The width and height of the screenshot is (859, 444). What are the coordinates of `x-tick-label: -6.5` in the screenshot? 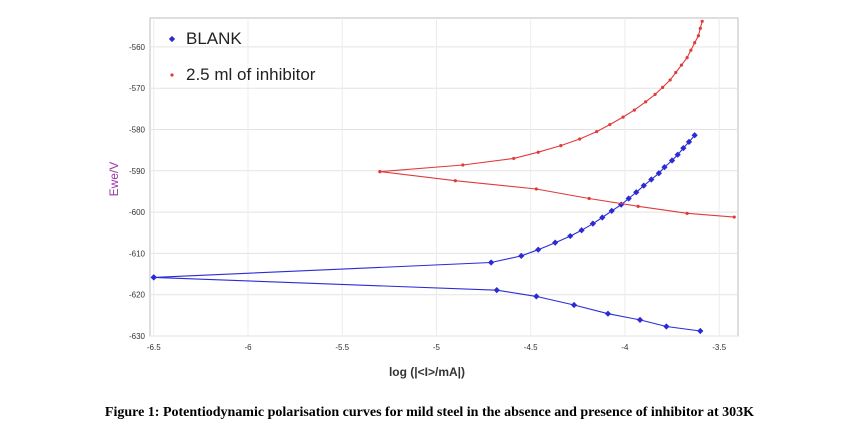 It's located at (154, 347).